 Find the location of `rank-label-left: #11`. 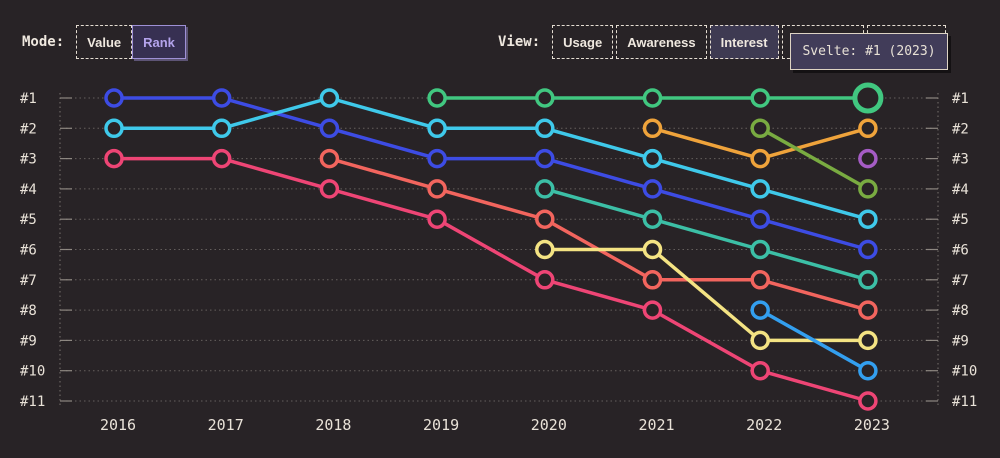

rank-label-left: #11 is located at coordinates (32, 402).